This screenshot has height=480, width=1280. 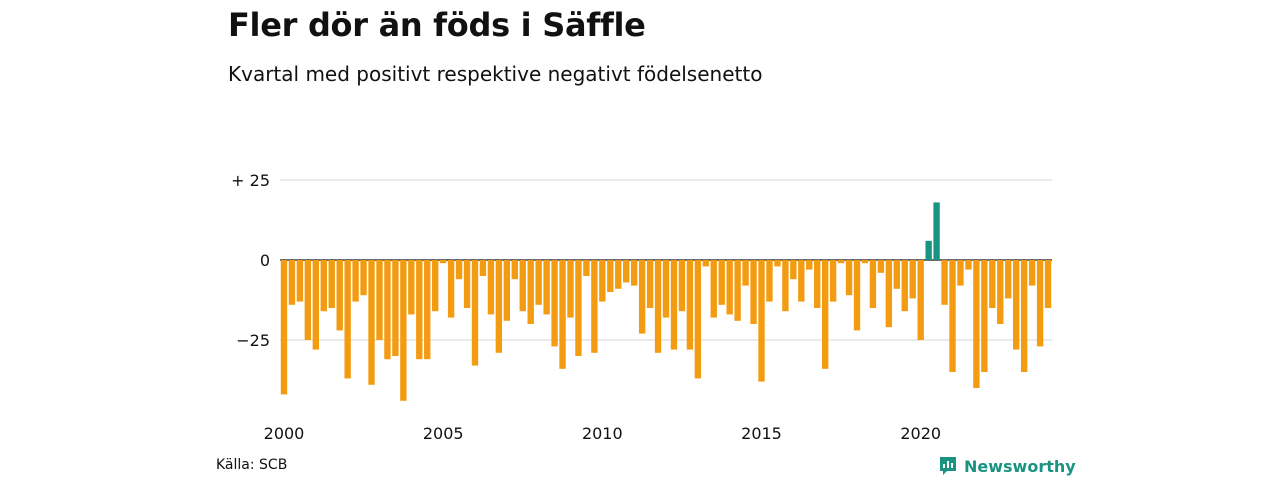 What do you see at coordinates (250, 180) in the screenshot?
I see `y-tick-label: + 25` at bounding box center [250, 180].